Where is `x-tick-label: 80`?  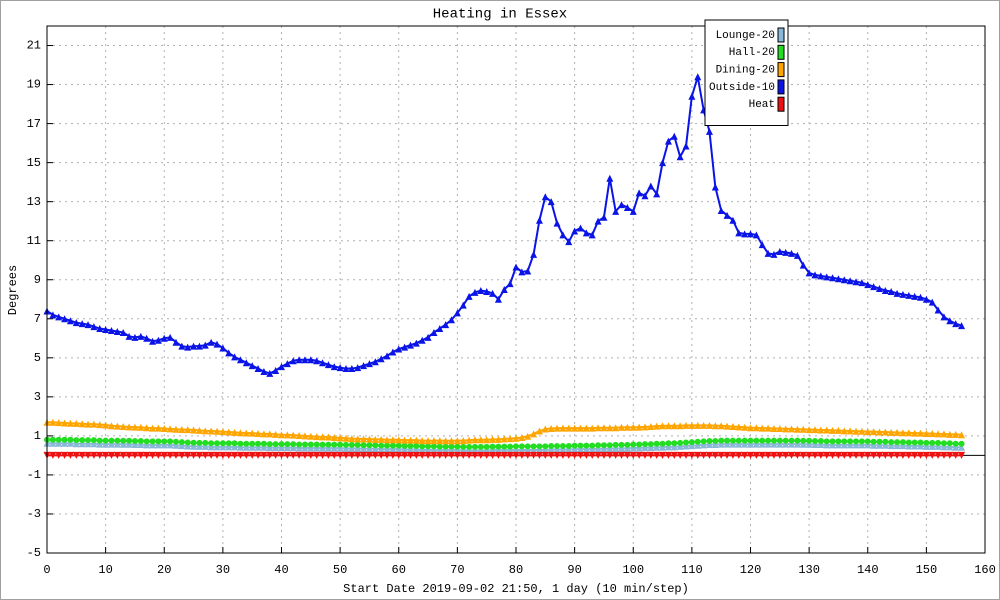 x-tick-label: 80 is located at coordinates (516, 570).